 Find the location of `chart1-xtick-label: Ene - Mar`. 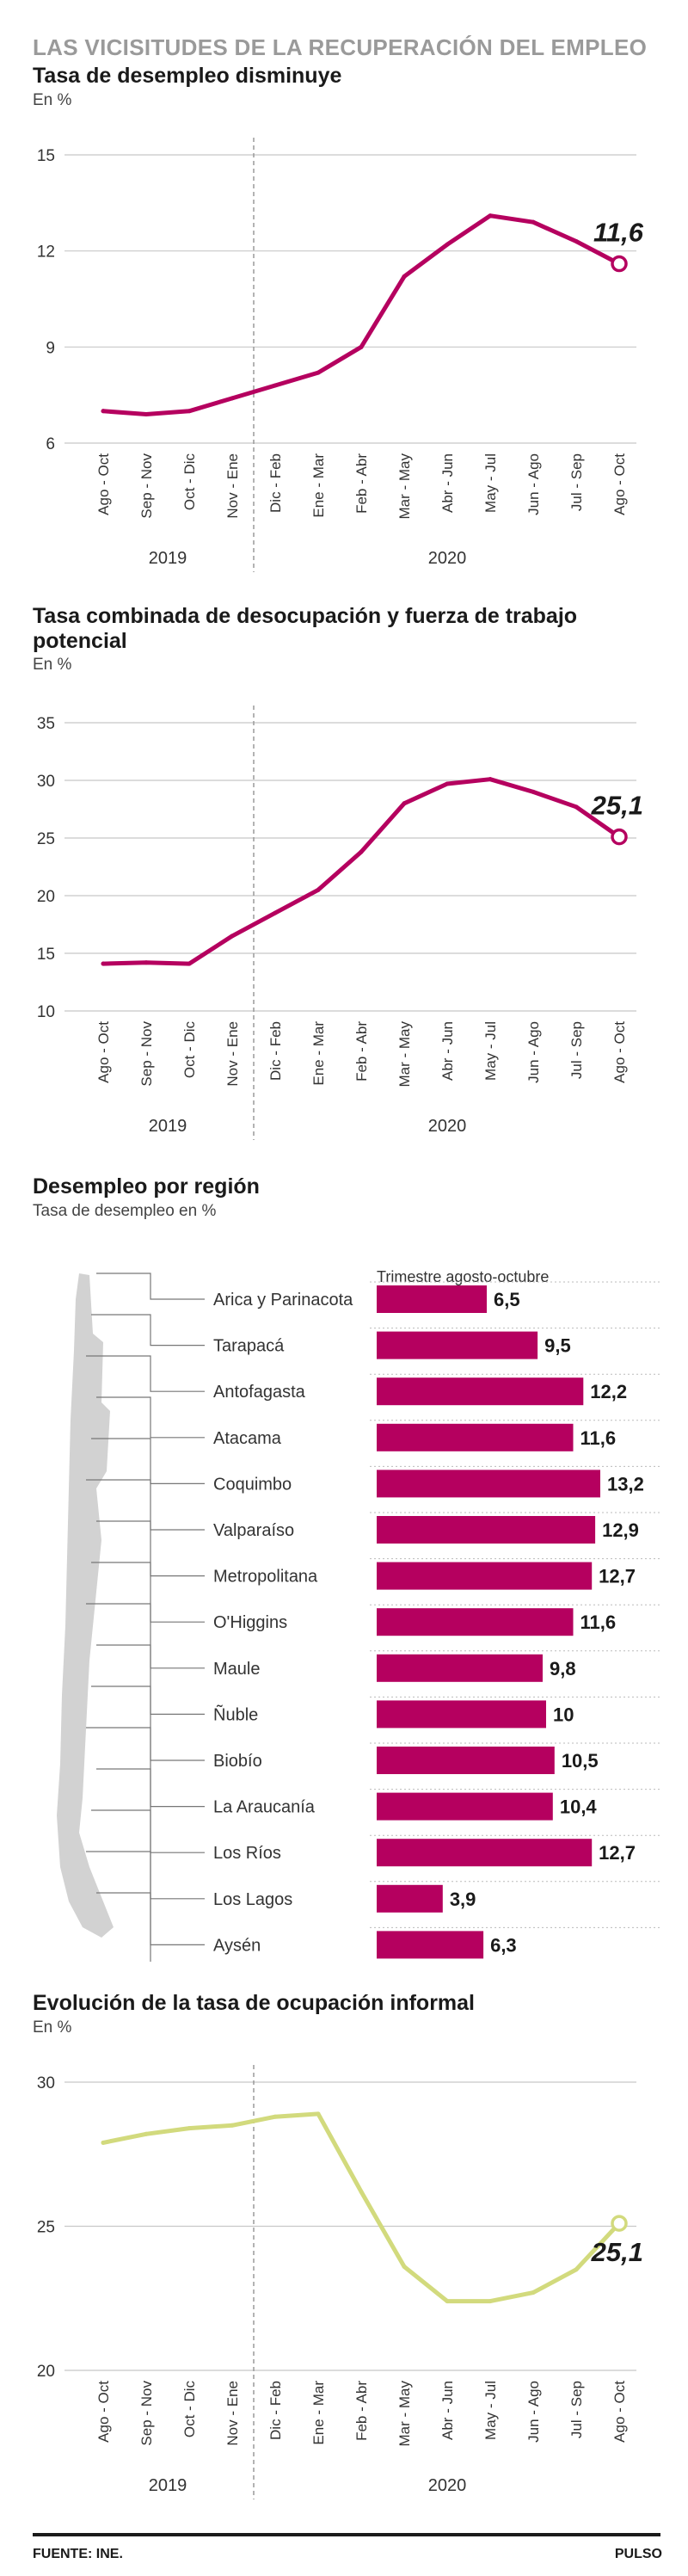

chart1-xtick-label: Ene - Mar is located at coordinates (318, 486).